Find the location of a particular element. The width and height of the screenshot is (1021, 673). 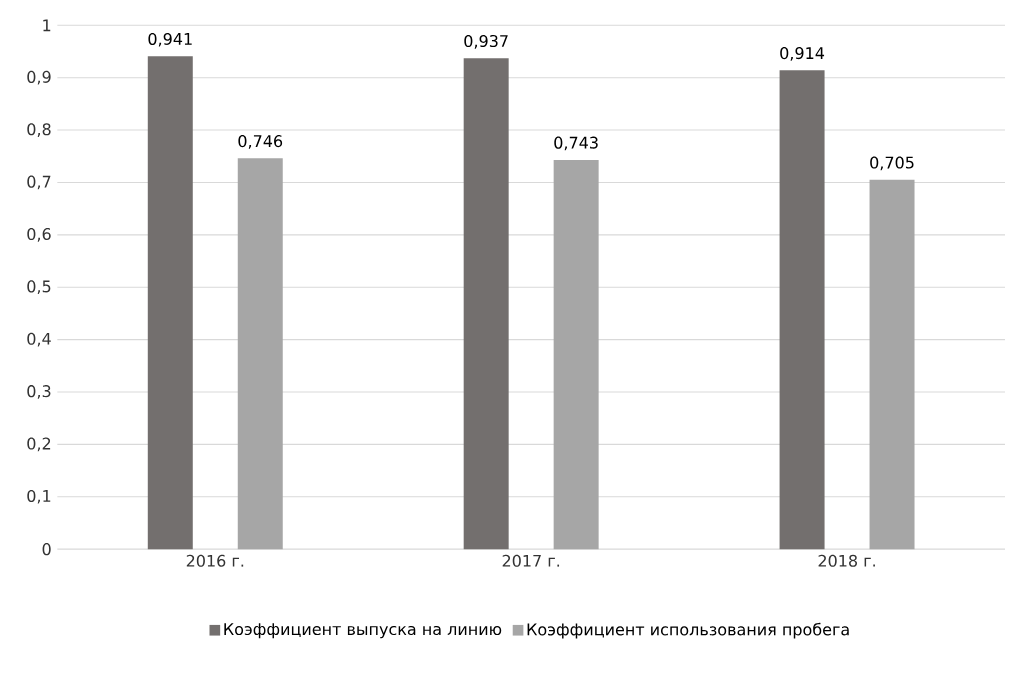

legend-label: Коэффициент использования пробега is located at coordinates (688, 630).